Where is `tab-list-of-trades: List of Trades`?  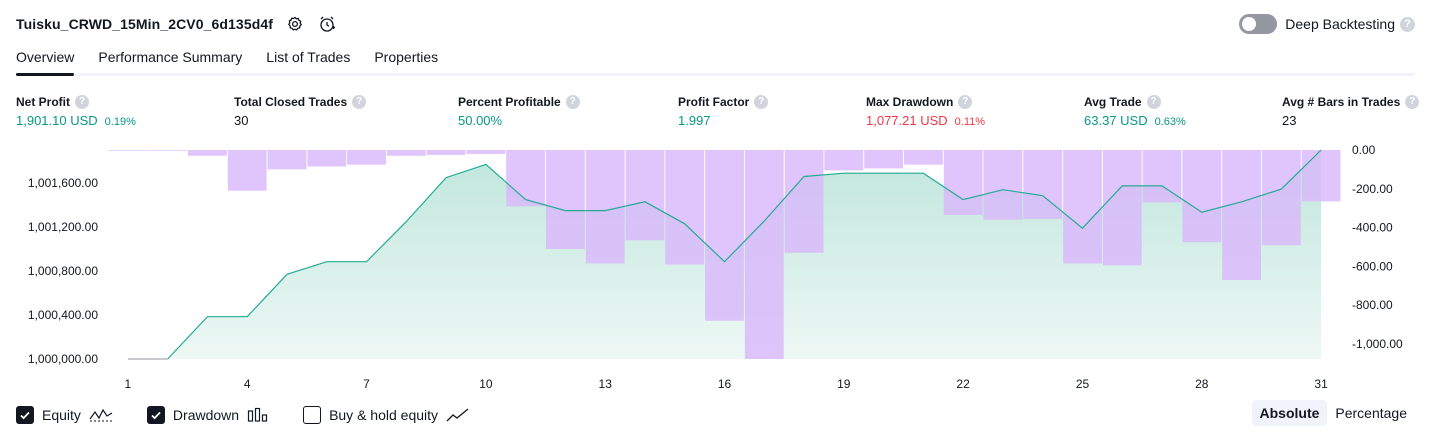 tab-list-of-trades: List of Trades is located at coordinates (308, 57).